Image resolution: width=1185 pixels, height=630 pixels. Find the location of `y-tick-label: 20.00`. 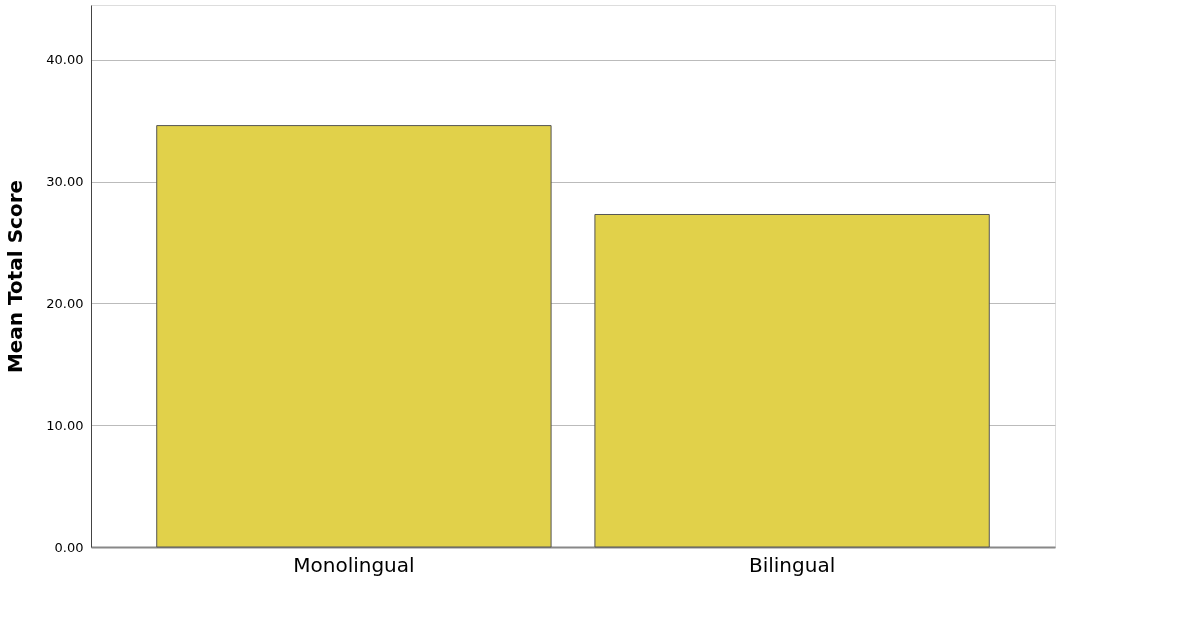

y-tick-label: 20.00 is located at coordinates (65, 303).